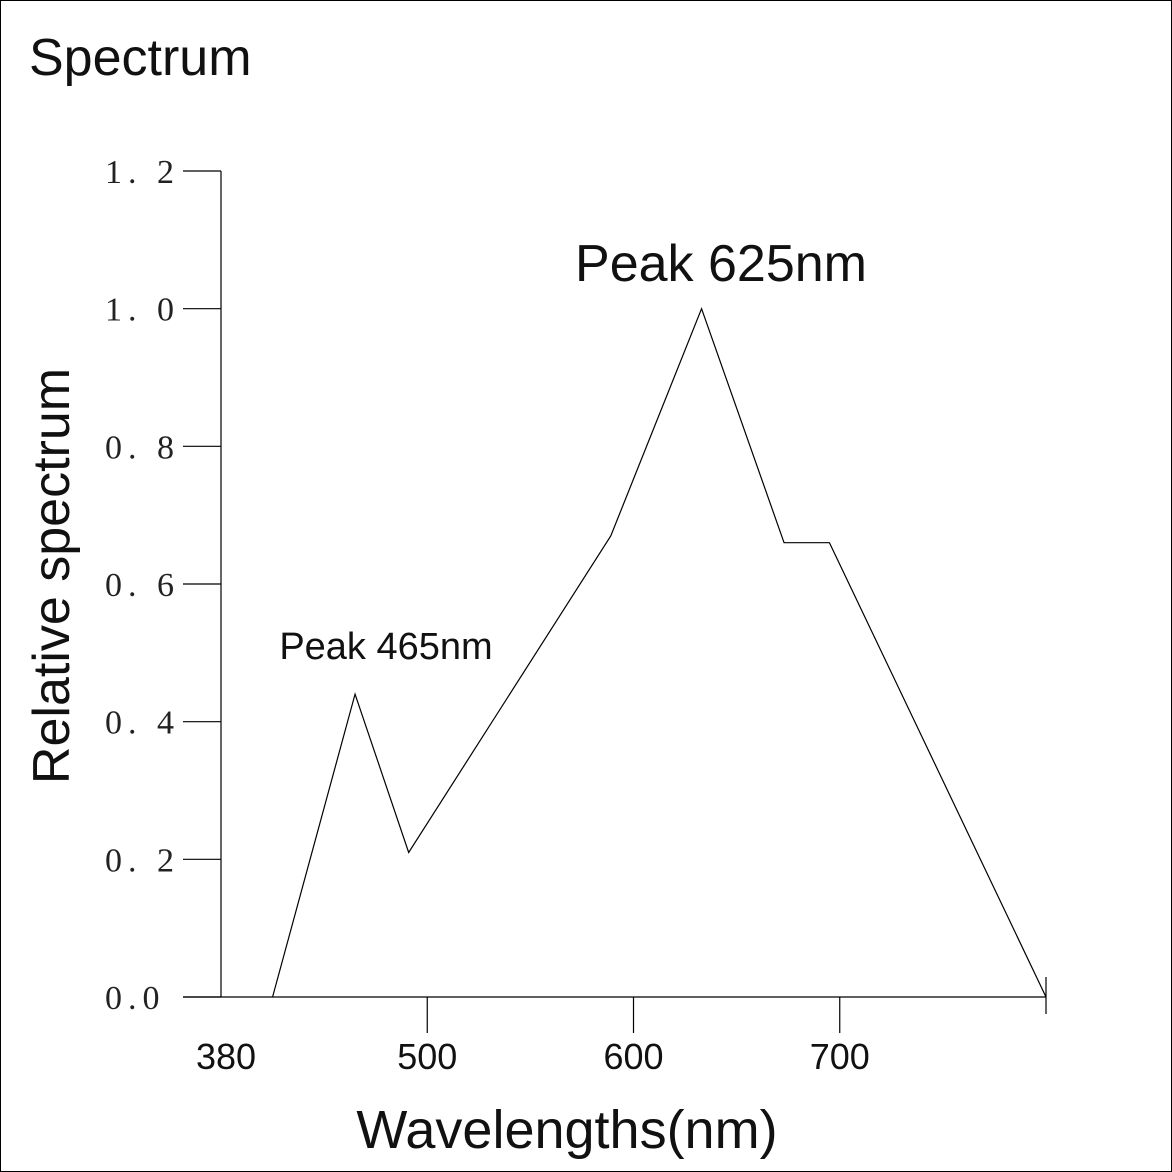 This screenshot has width=1172, height=1172. Describe the element at coordinates (52, 576) in the screenshot. I see `y-axis-label: Relative spectrum` at that location.